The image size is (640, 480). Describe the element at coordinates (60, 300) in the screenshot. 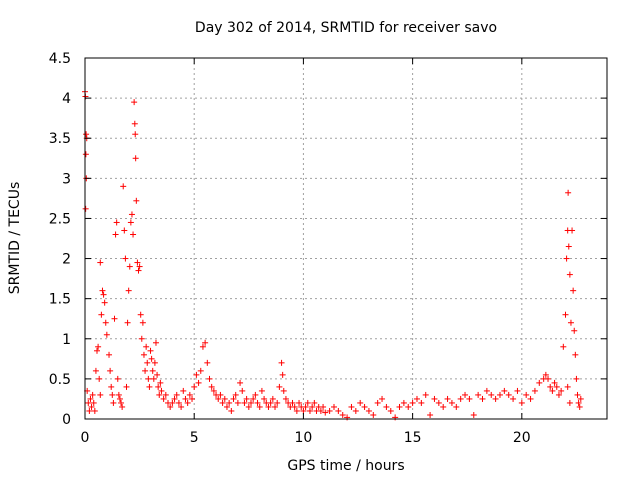

I see `y-tick-label: 1.5` at that location.